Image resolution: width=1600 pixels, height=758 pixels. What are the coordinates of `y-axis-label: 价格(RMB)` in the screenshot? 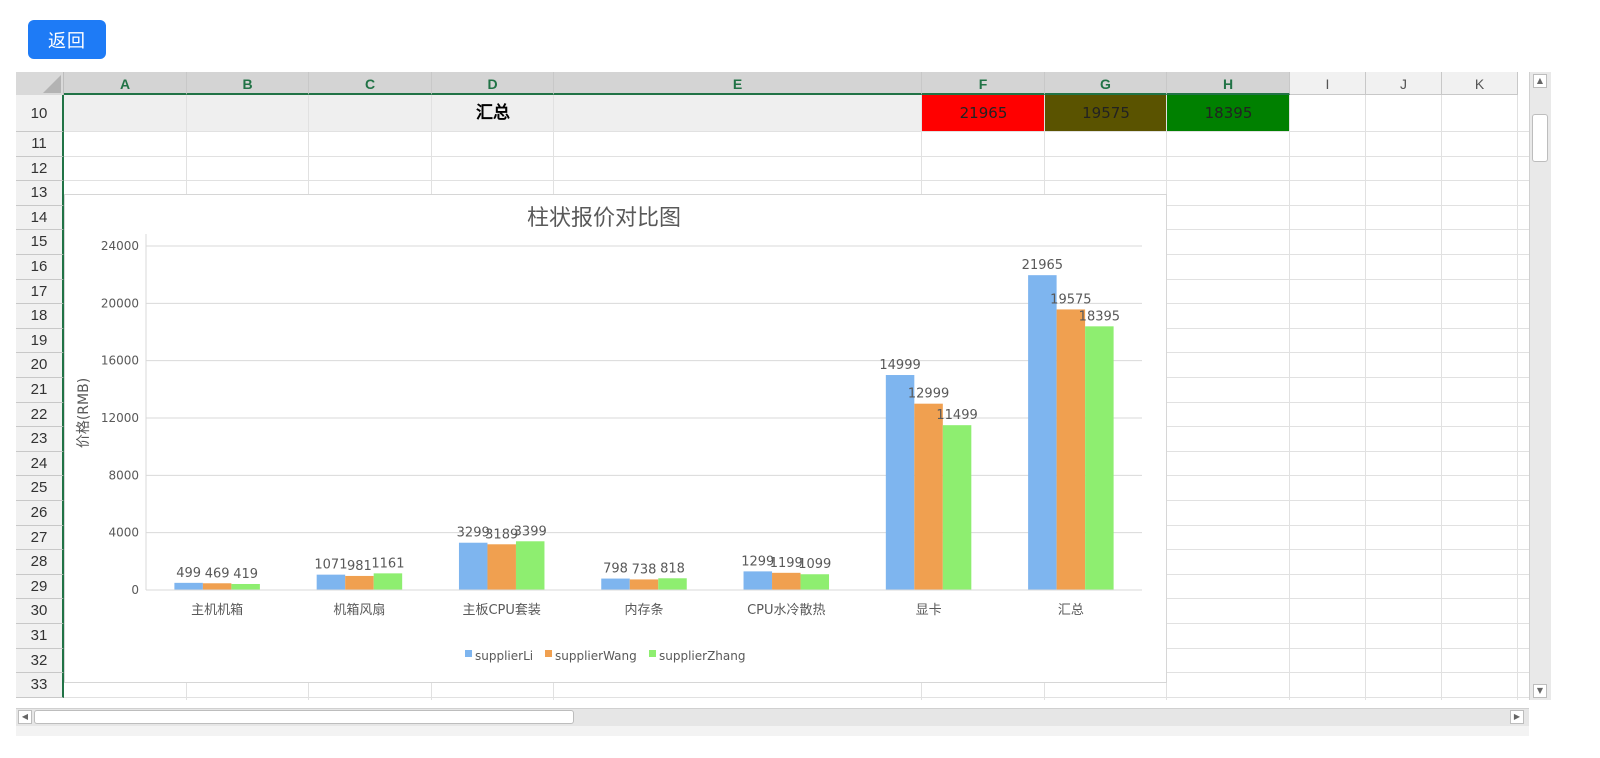 It's located at (84, 413).